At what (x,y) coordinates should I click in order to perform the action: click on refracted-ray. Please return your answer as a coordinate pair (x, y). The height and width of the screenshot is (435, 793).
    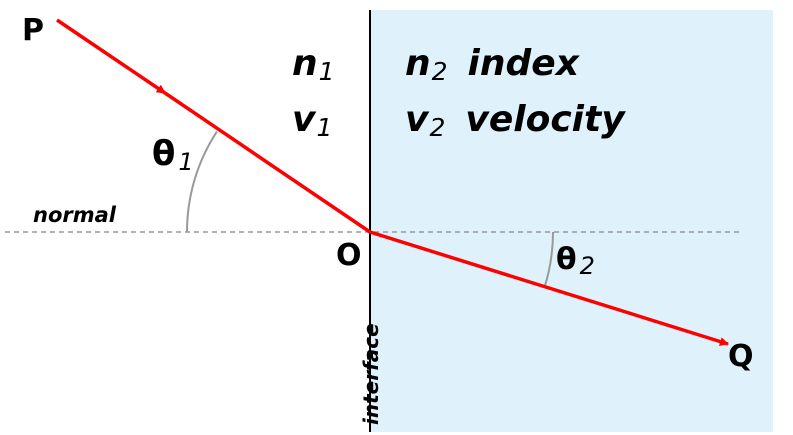
    Looking at the image, I should click on (549, 288).